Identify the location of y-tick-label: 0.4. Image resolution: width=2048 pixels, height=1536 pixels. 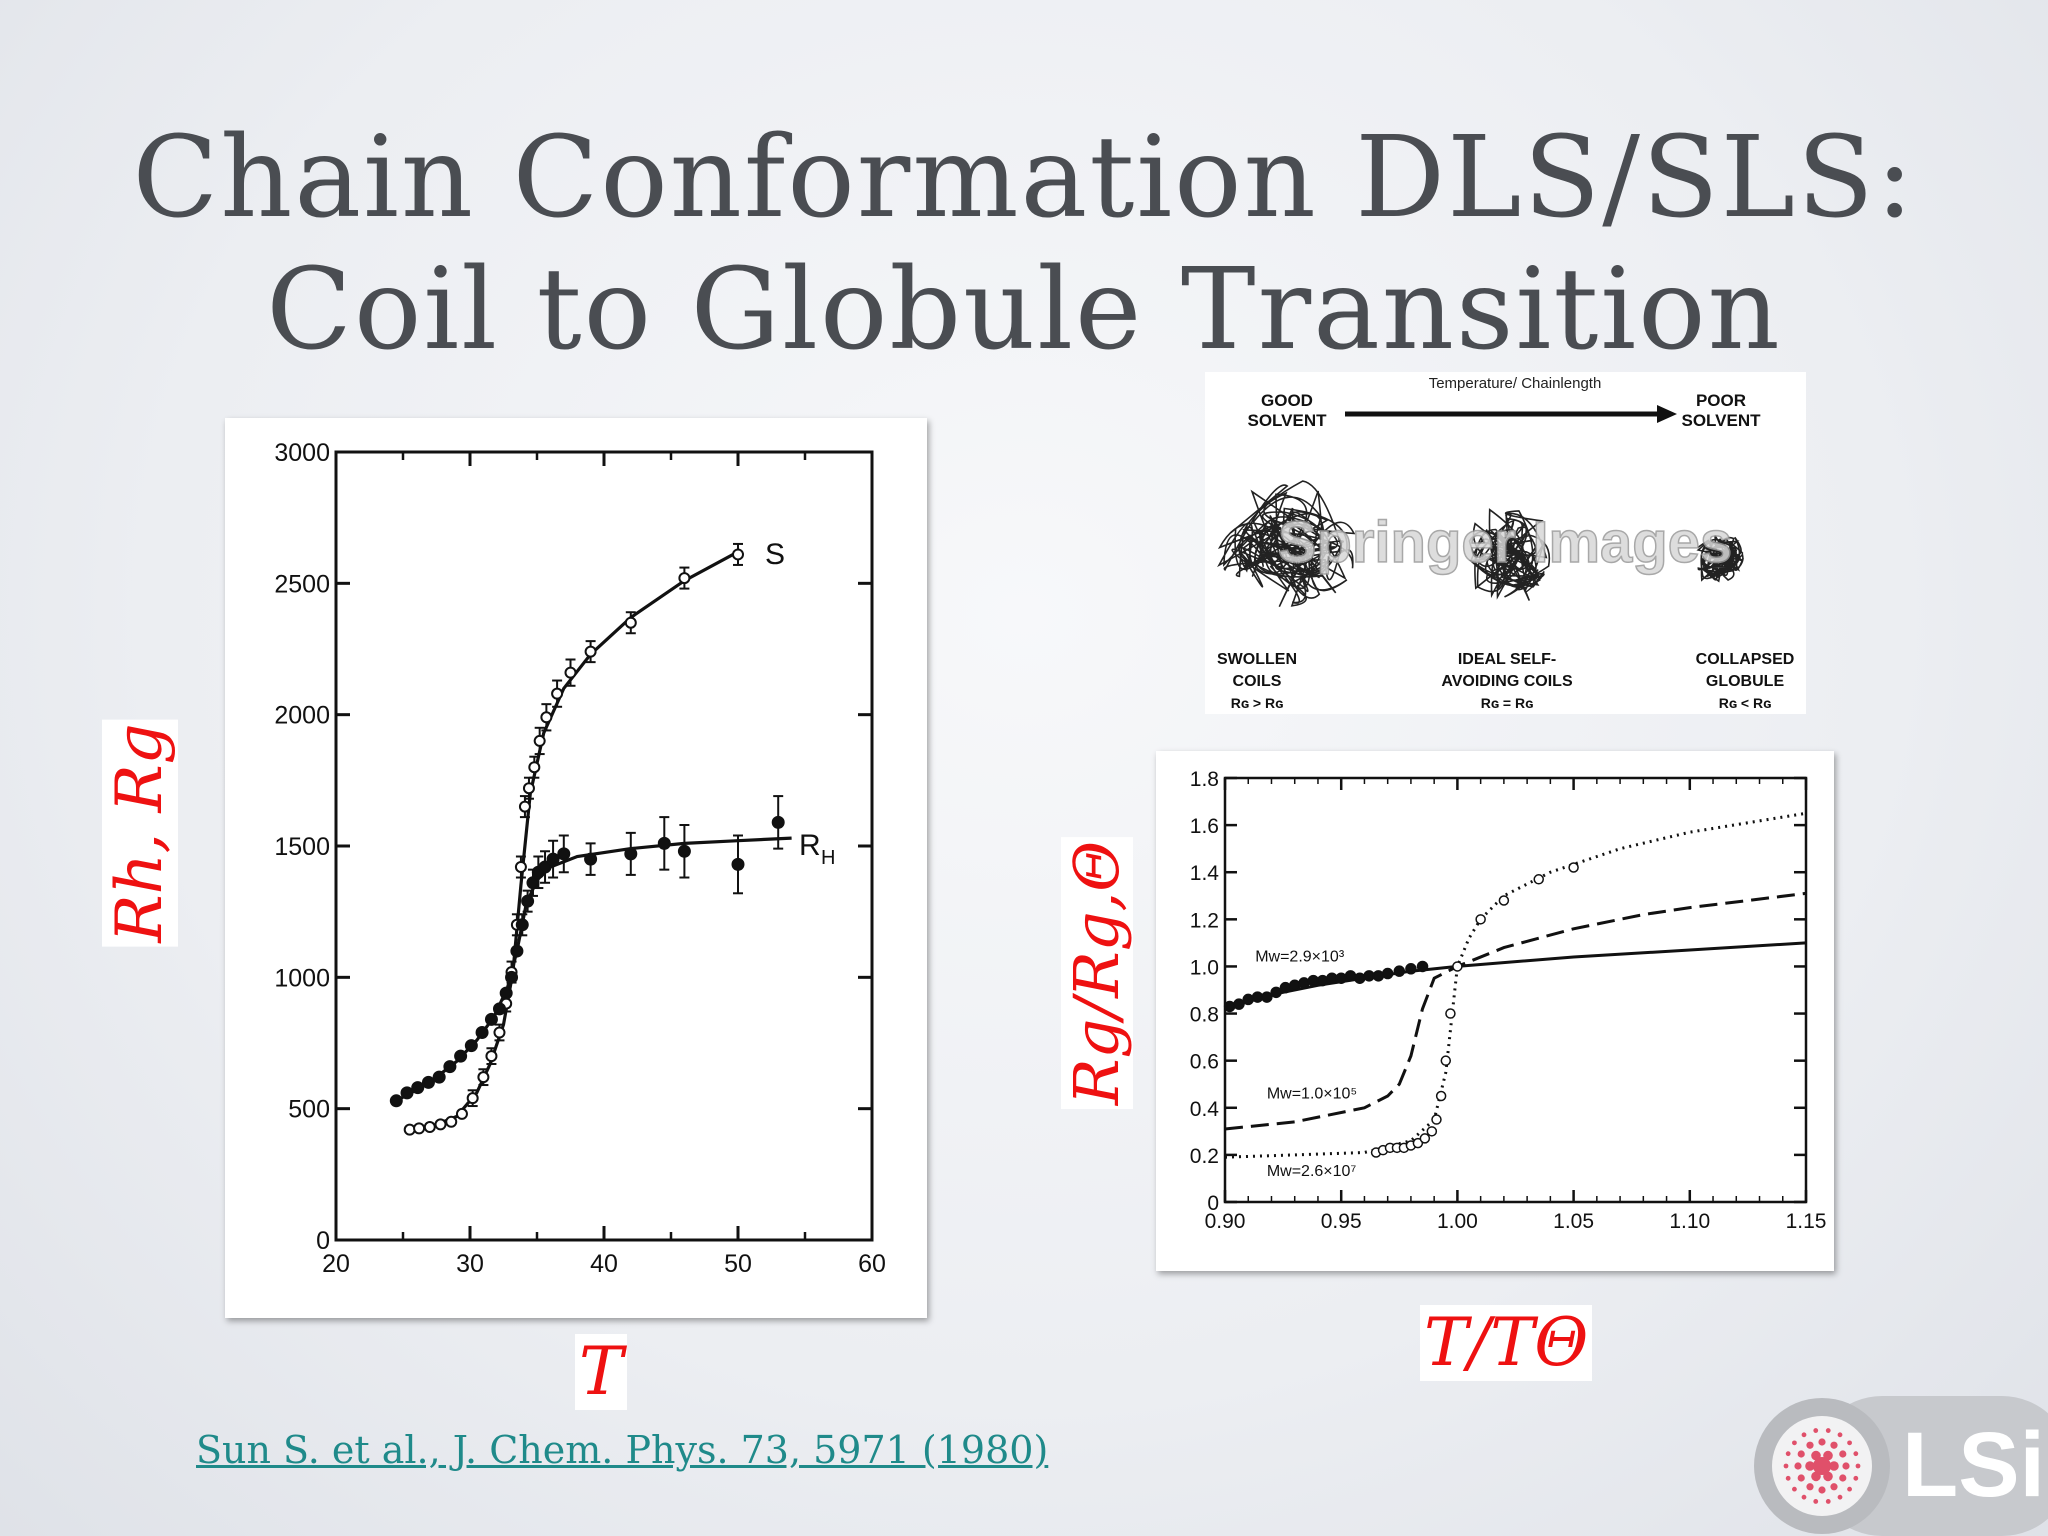
(1205, 1109).